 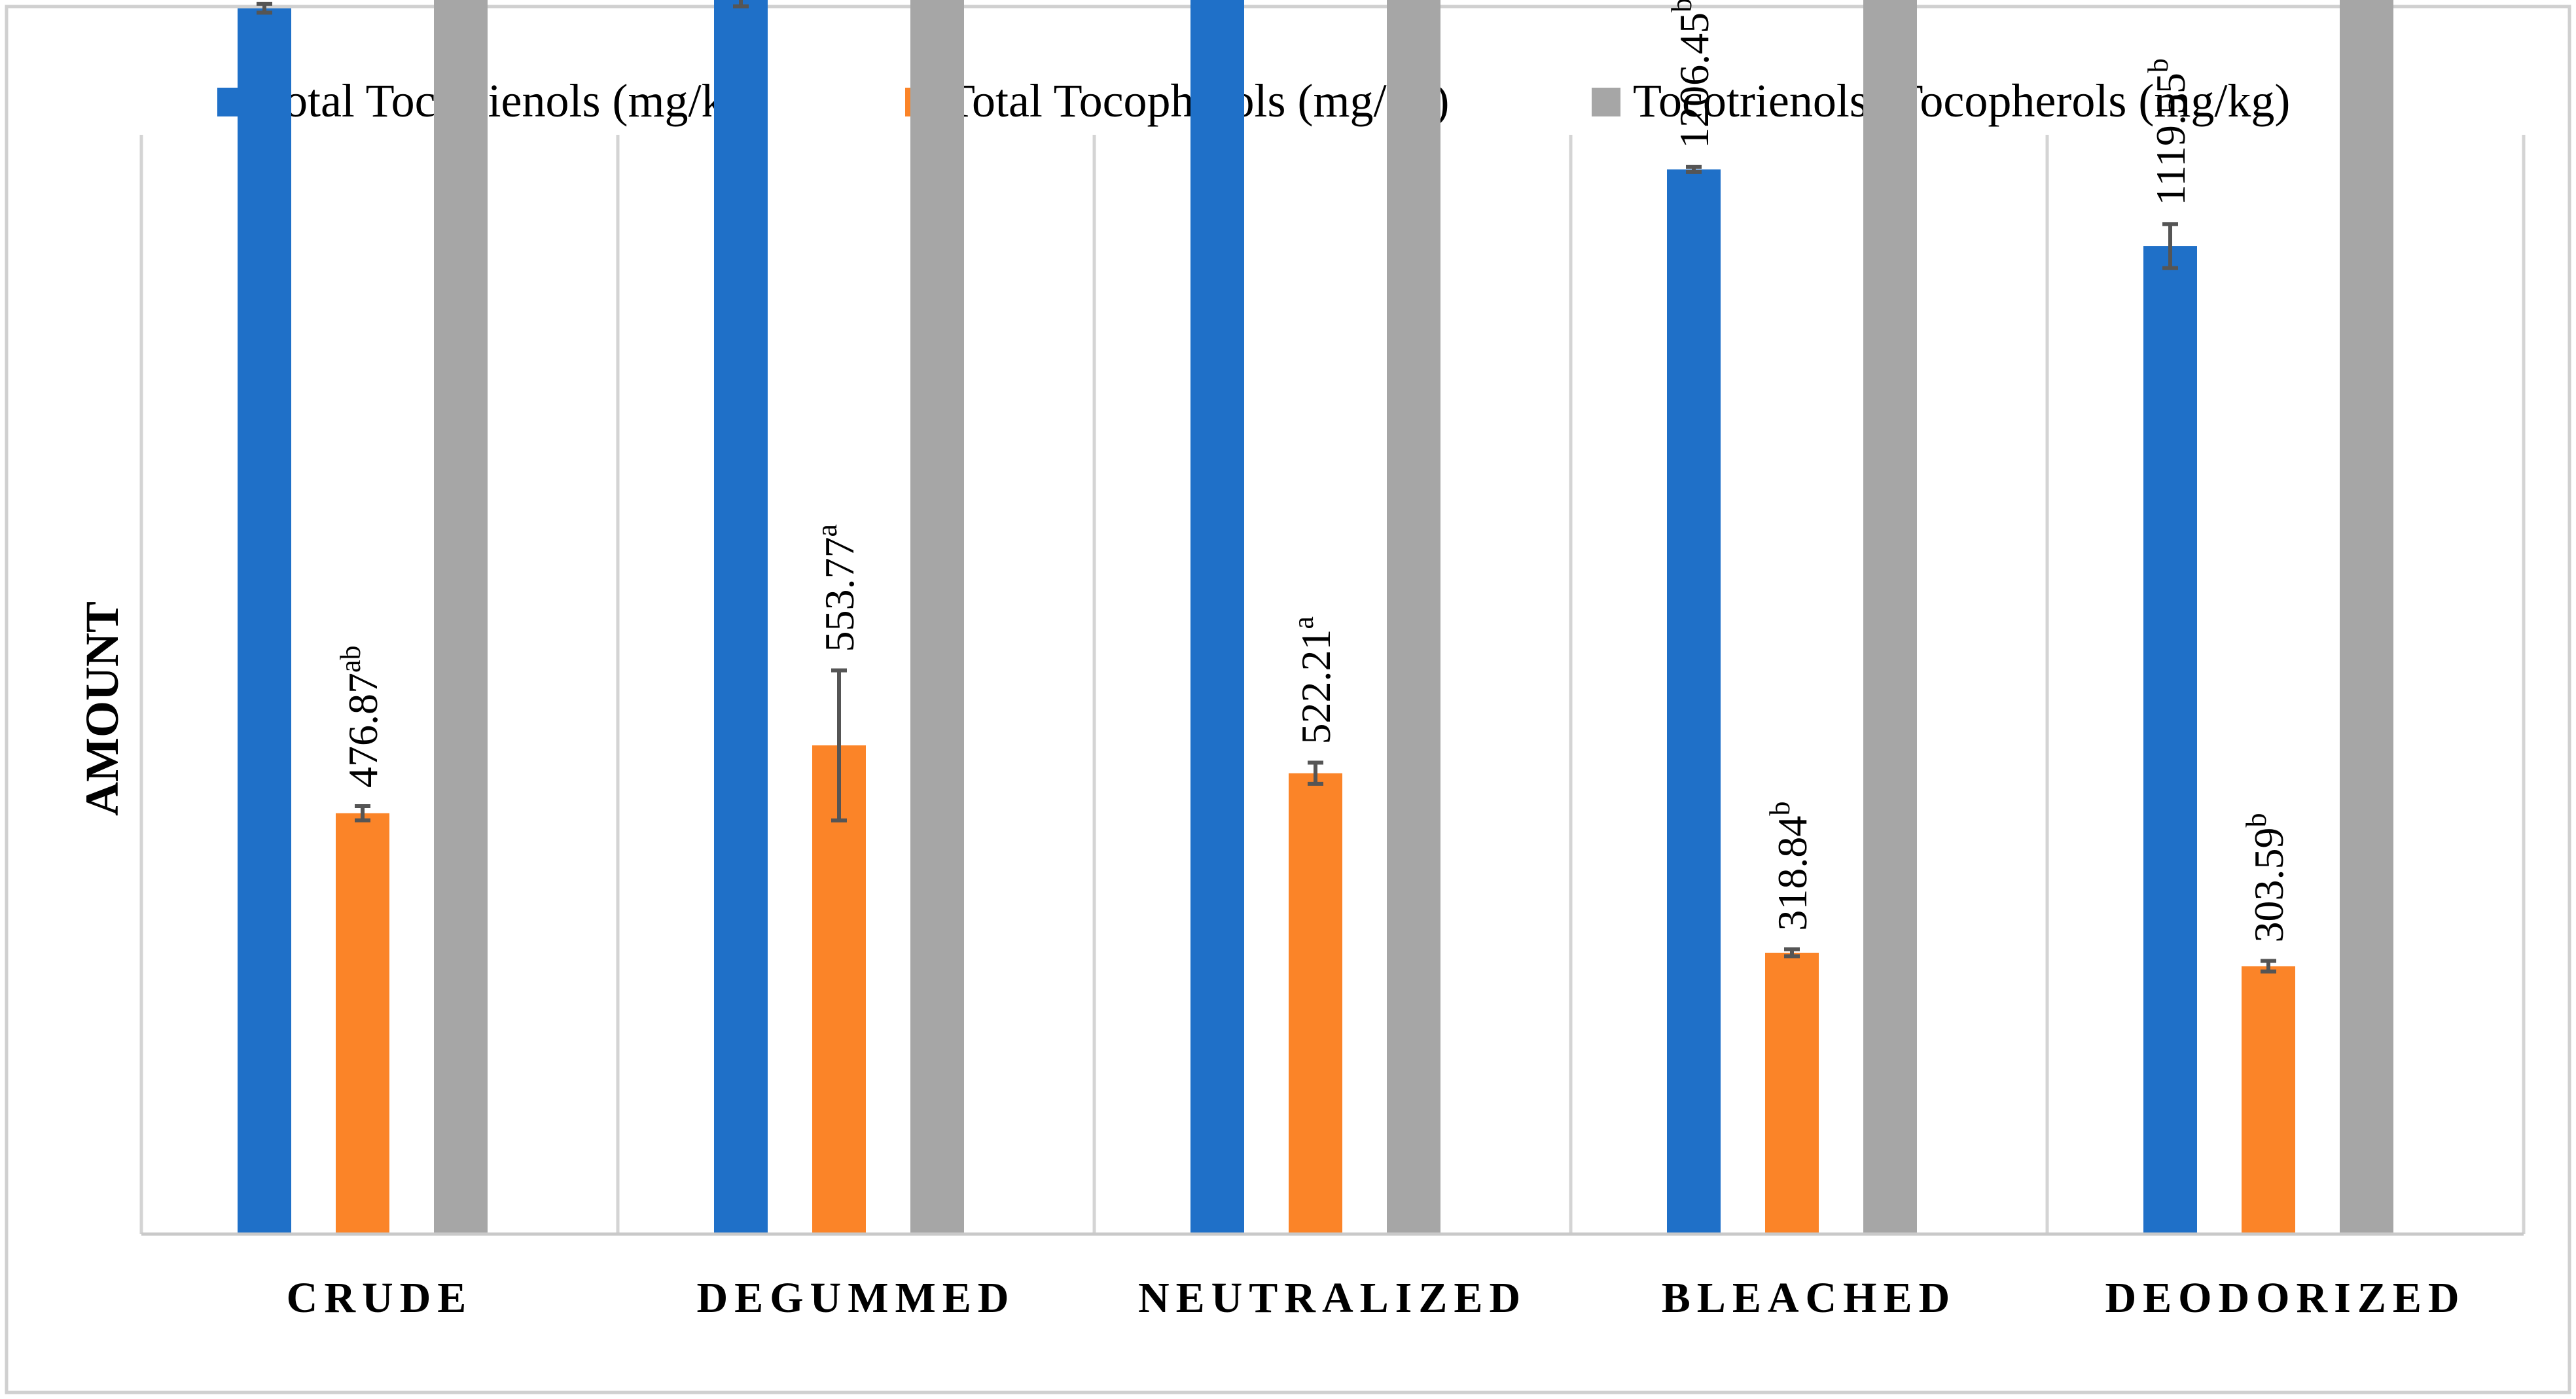 What do you see at coordinates (264, 621) in the screenshot?
I see `bar-1-crude` at bounding box center [264, 621].